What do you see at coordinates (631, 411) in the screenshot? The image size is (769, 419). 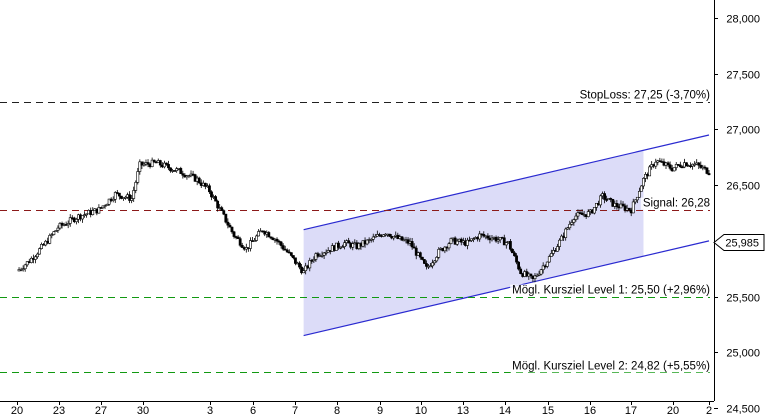 I see `x-tick-label: 17` at bounding box center [631, 411].